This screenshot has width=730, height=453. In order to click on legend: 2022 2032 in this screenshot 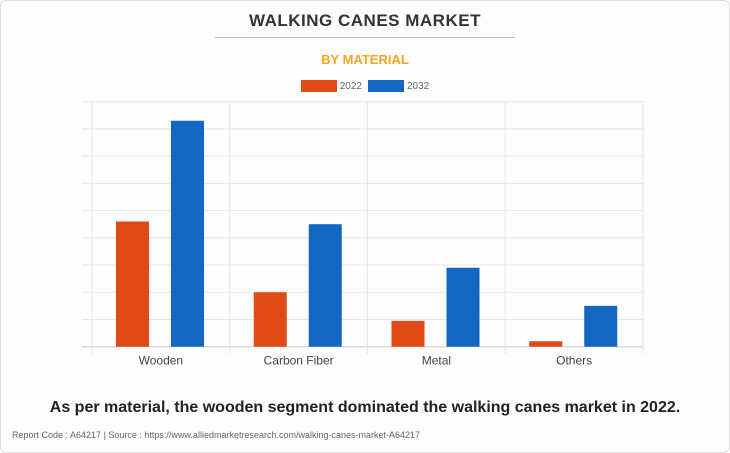, I will do `click(365, 86)`.